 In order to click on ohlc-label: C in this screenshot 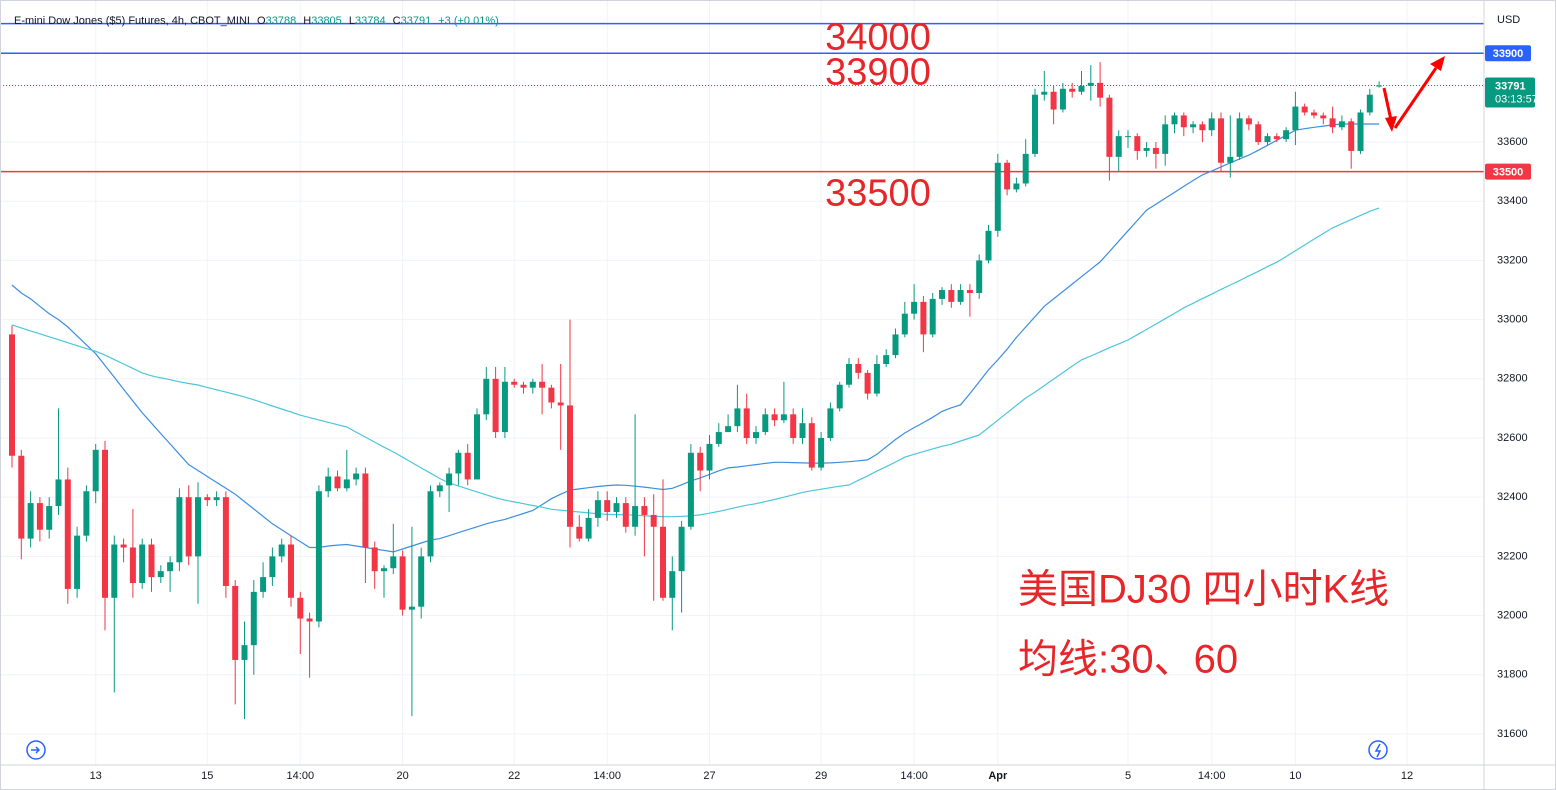, I will do `click(397, 21)`.